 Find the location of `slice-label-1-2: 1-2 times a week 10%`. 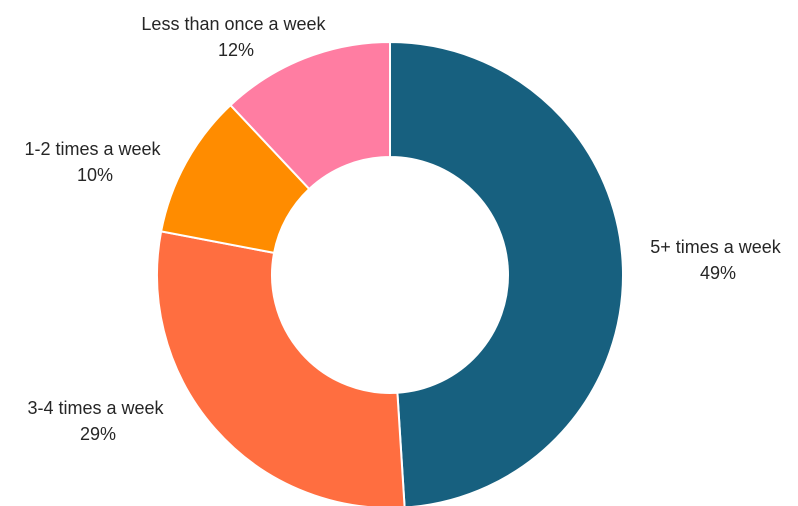

slice-label-1-2: 1-2 times a week 10% is located at coordinates (94, 162).